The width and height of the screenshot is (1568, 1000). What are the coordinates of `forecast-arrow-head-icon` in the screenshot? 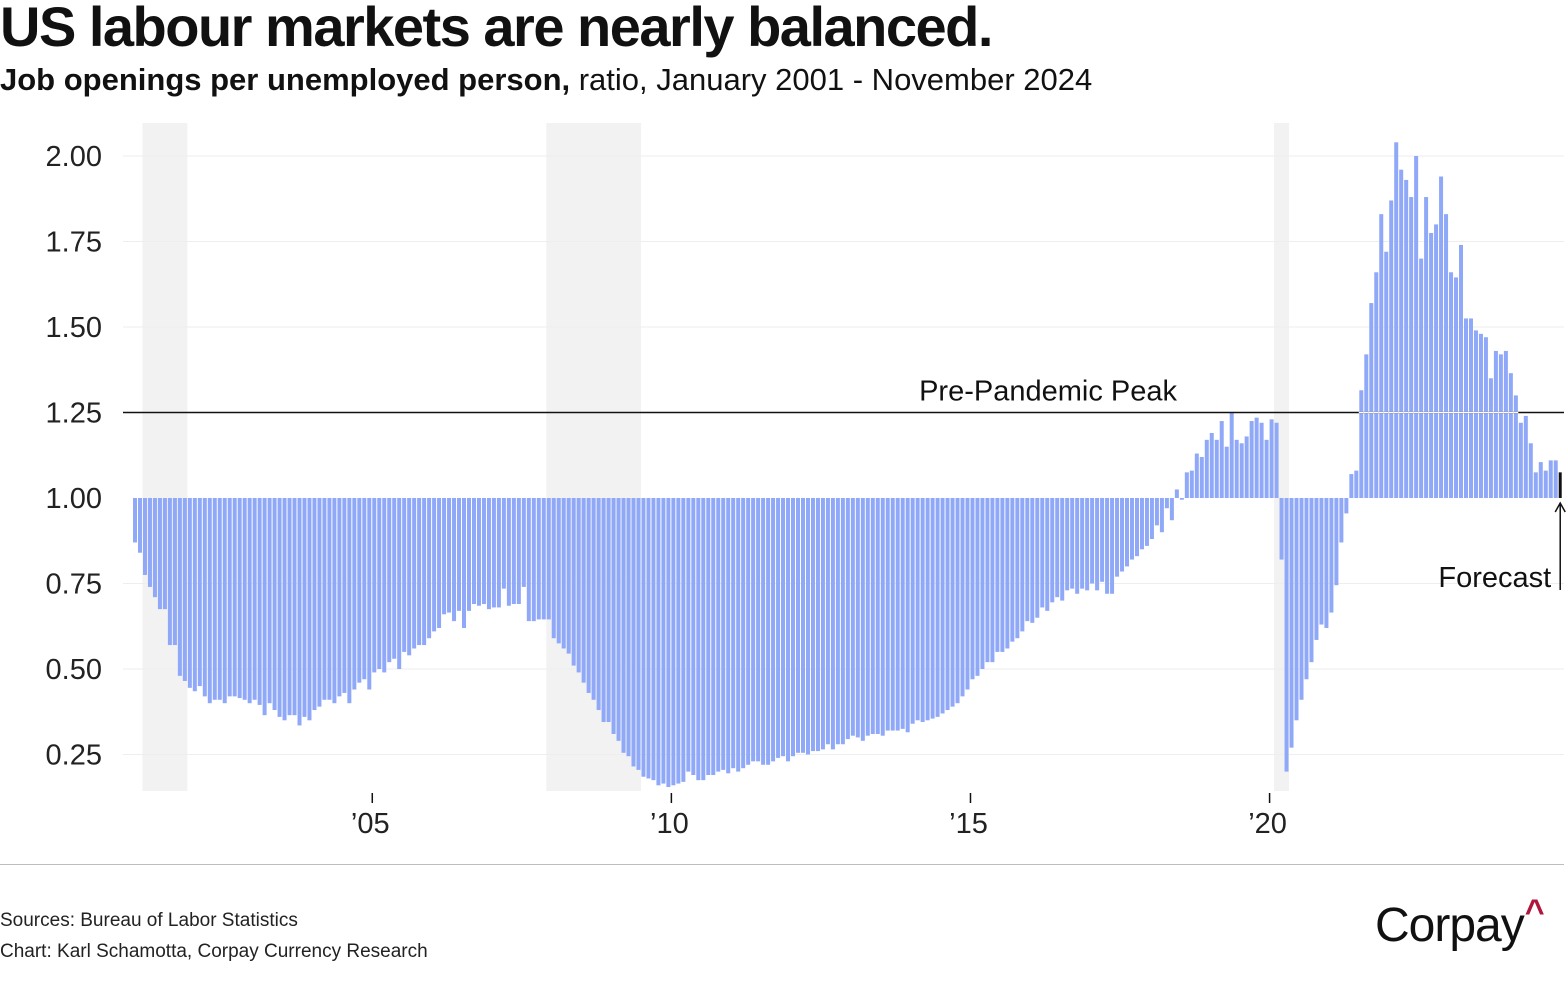 It's located at (1560, 507).